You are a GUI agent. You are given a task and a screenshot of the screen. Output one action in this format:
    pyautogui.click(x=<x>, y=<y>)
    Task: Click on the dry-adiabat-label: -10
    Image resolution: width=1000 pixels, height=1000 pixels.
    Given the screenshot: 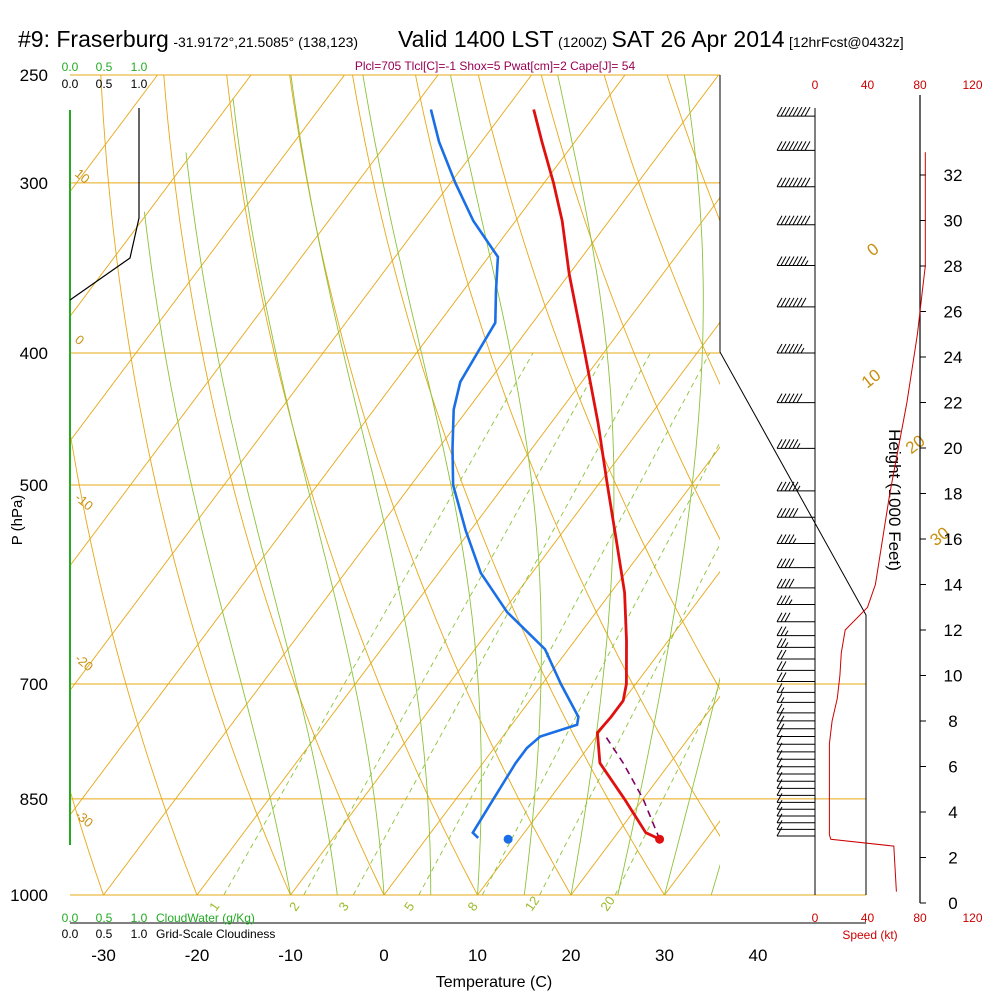 What is the action you would take?
    pyautogui.click(x=84, y=502)
    